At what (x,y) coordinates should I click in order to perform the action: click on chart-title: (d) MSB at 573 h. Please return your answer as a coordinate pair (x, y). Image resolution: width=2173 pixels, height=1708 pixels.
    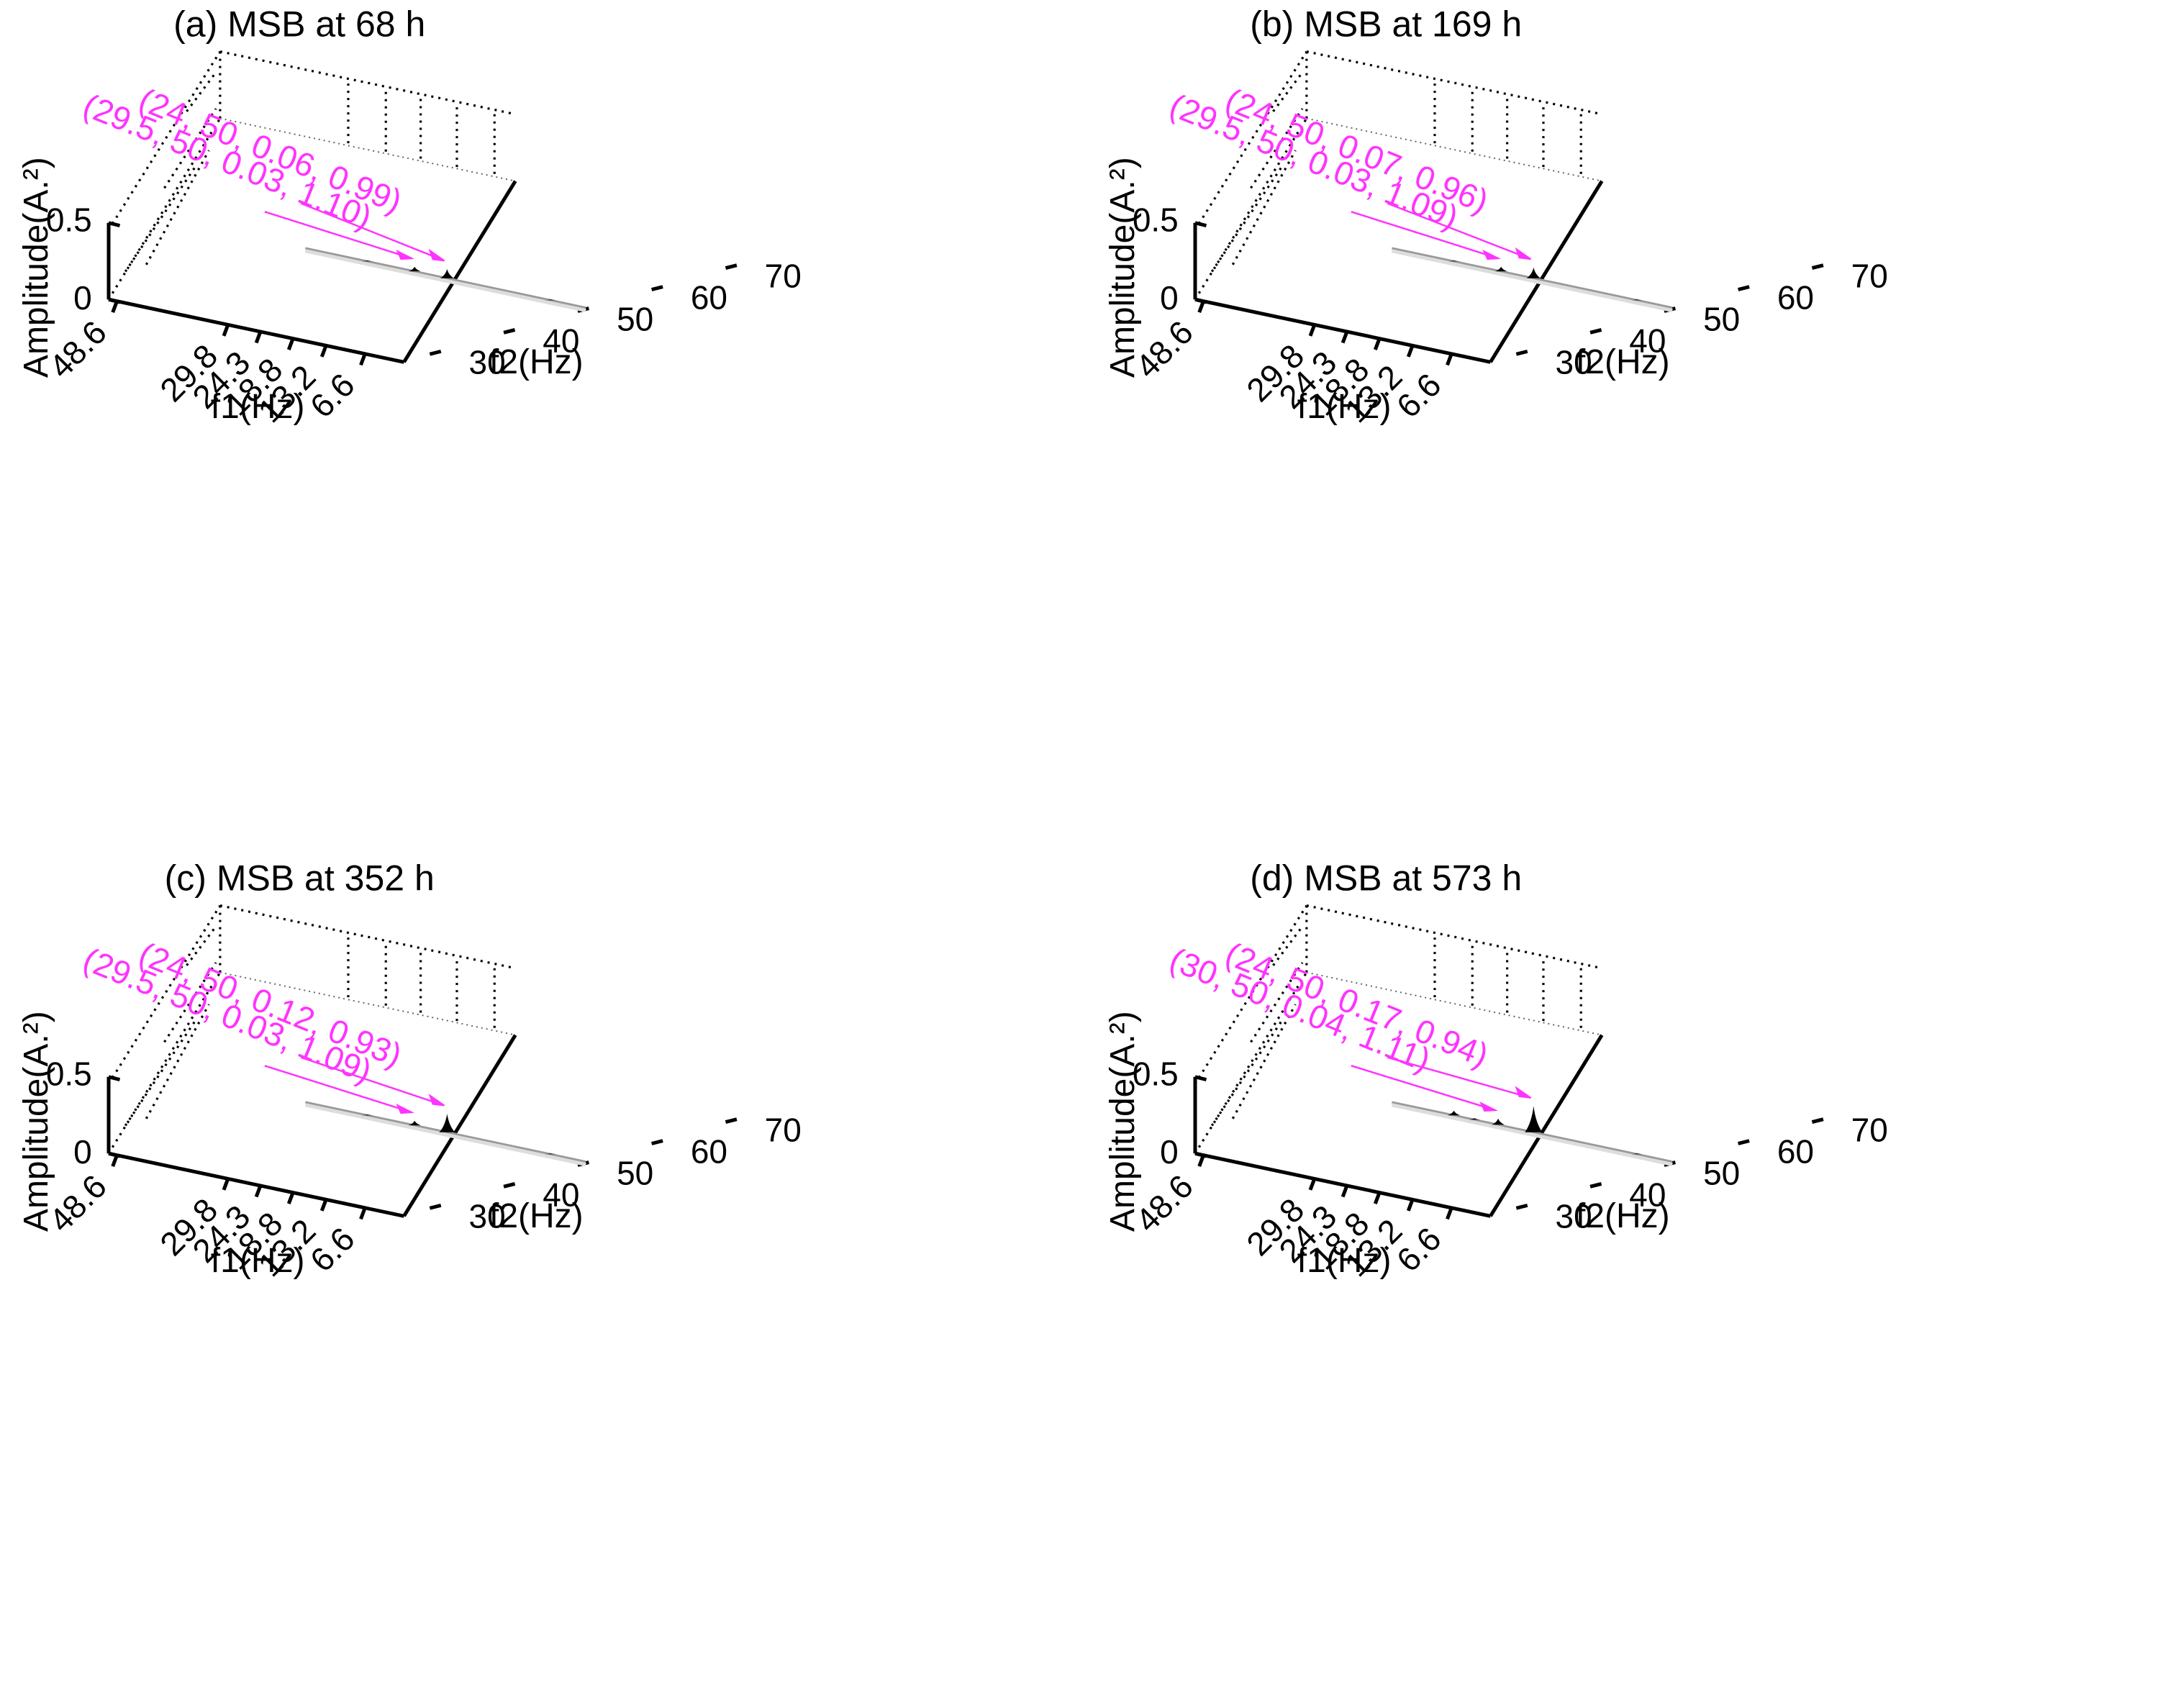
    Looking at the image, I should click on (1386, 878).